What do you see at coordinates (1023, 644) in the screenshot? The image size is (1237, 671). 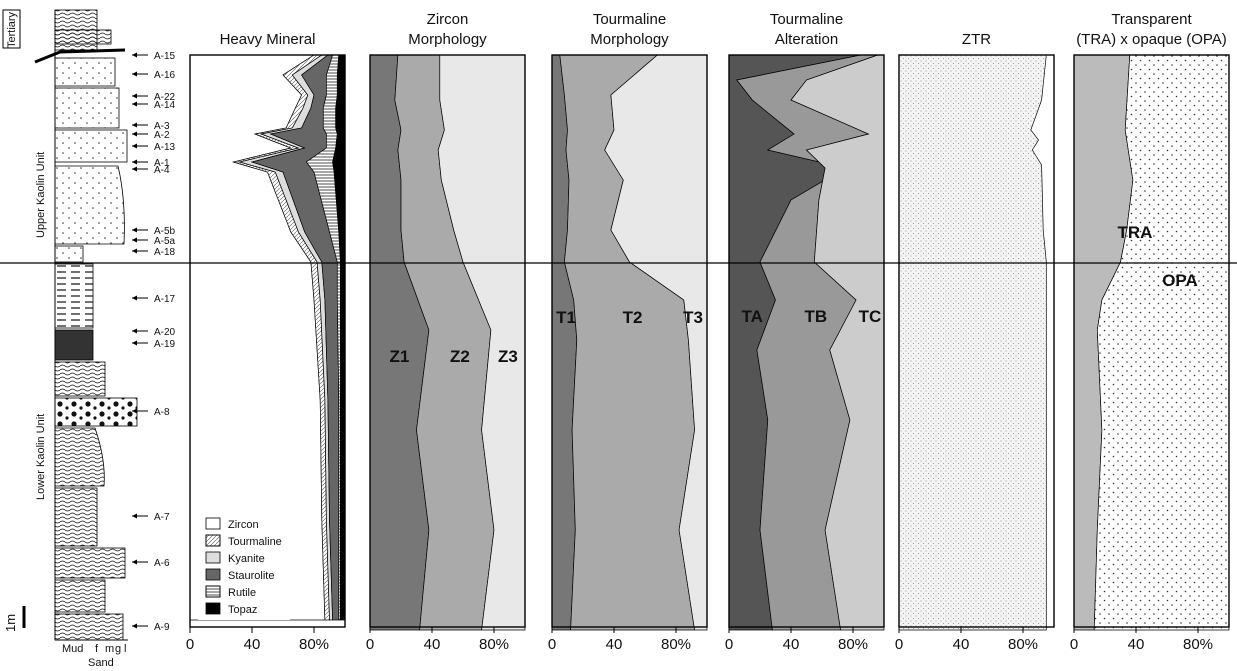 I see `x-tick-label-ztr-2: 80%` at bounding box center [1023, 644].